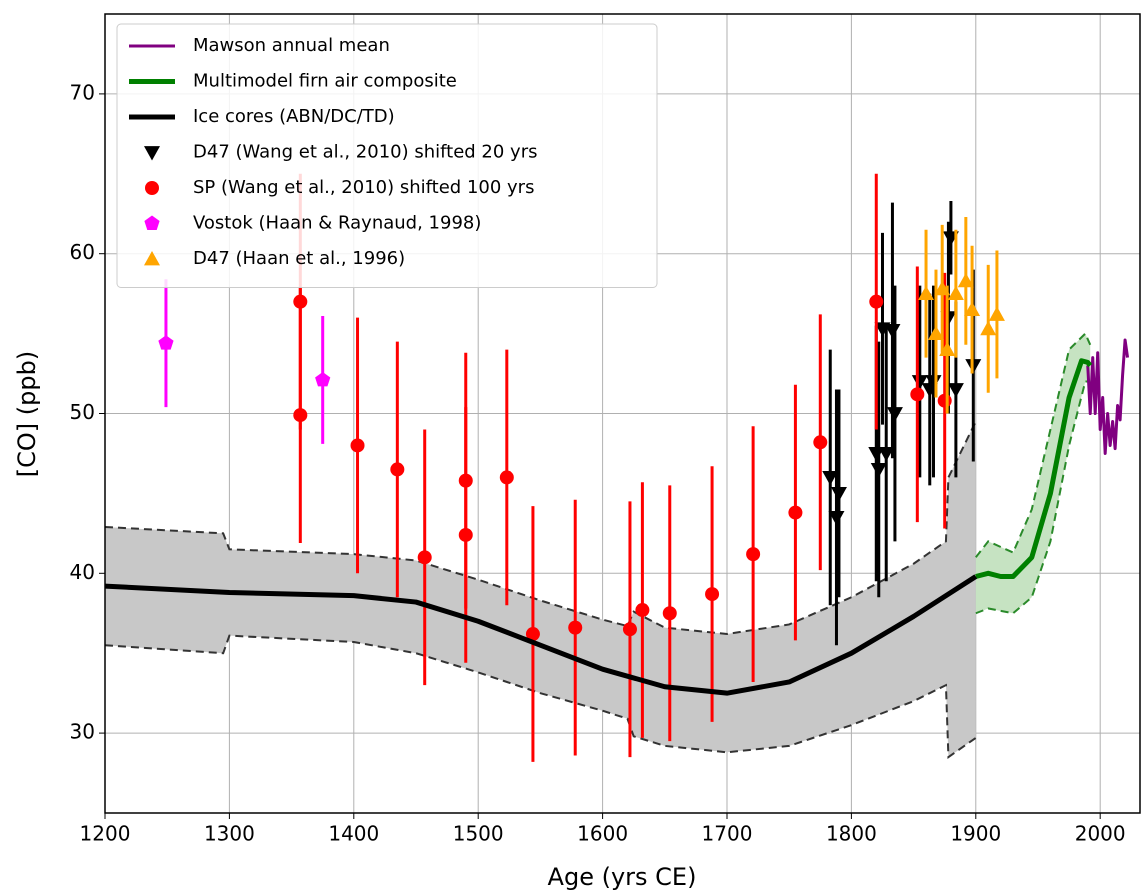 The image size is (1141, 896). I want to click on x-axis-label: Age (yrs CE), so click(622, 877).